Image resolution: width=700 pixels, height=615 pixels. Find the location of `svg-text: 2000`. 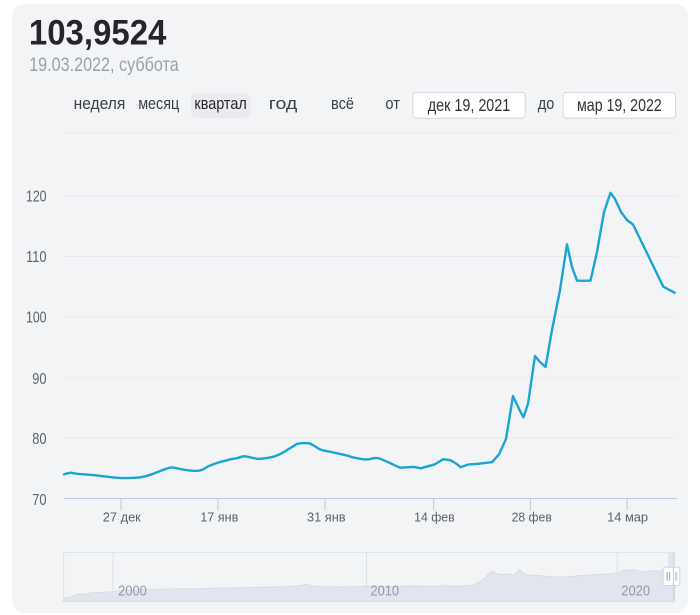

svg-text: 2000 is located at coordinates (132, 591).